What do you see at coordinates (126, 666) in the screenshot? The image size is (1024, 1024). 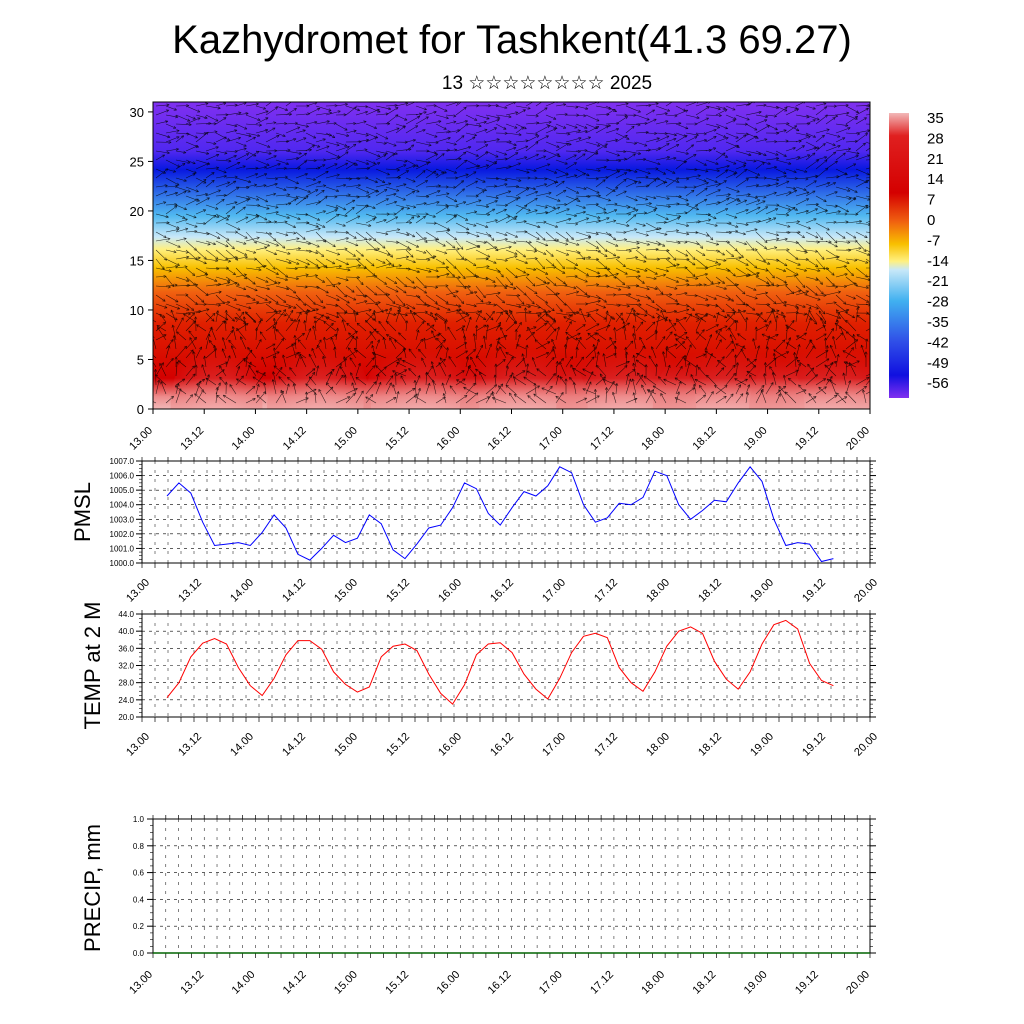 I see `y-tick-label: 32.0` at bounding box center [126, 666].